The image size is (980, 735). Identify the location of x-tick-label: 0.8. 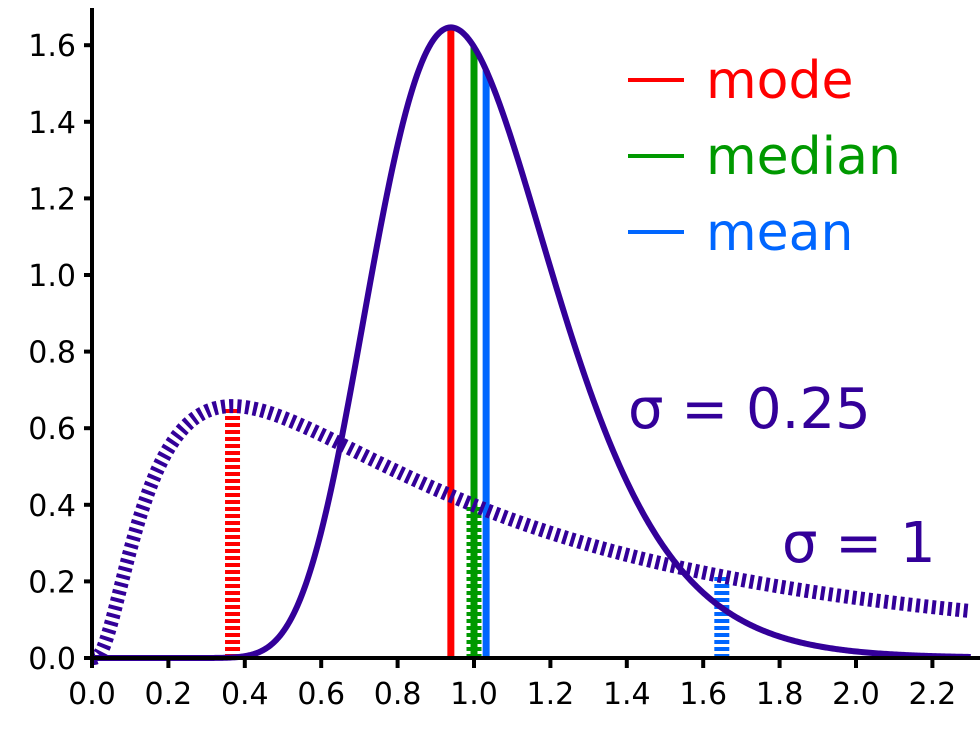
(398, 694).